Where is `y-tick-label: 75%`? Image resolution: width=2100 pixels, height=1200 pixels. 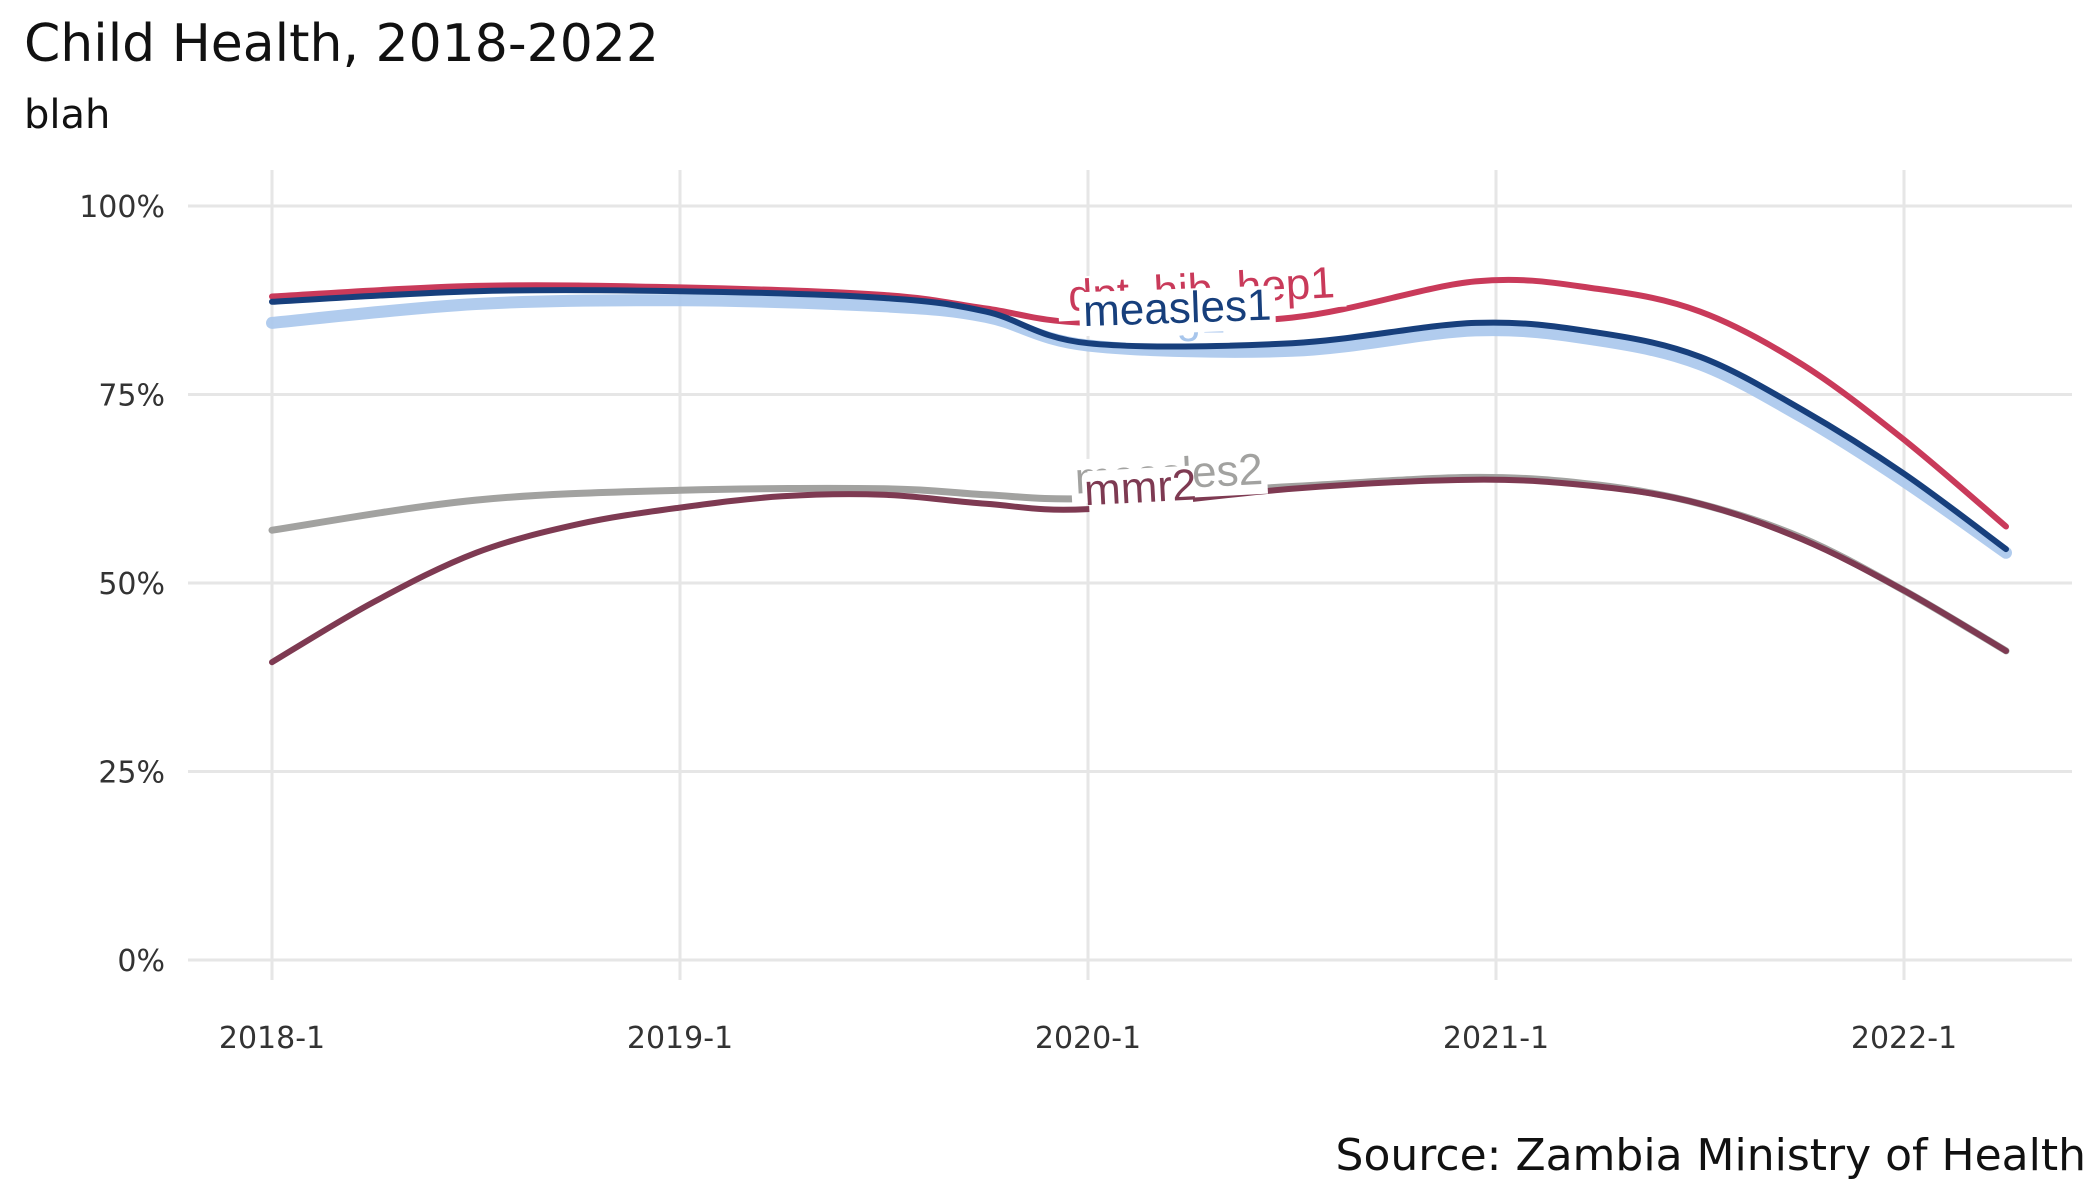
y-tick-label: 75% is located at coordinates (131, 396).